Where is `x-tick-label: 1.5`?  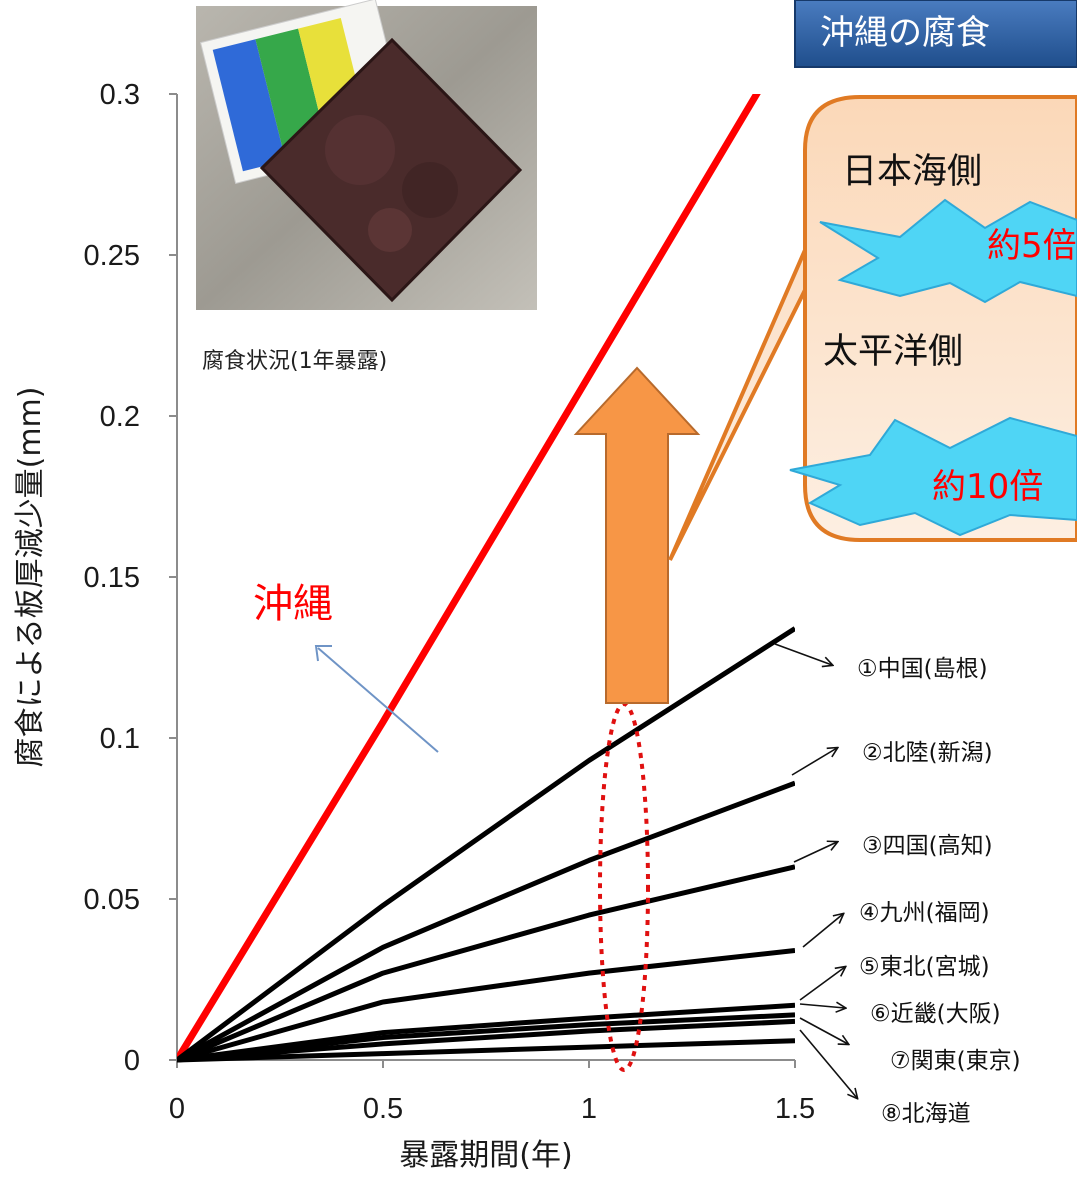
x-tick-label: 1.5 is located at coordinates (795, 1109).